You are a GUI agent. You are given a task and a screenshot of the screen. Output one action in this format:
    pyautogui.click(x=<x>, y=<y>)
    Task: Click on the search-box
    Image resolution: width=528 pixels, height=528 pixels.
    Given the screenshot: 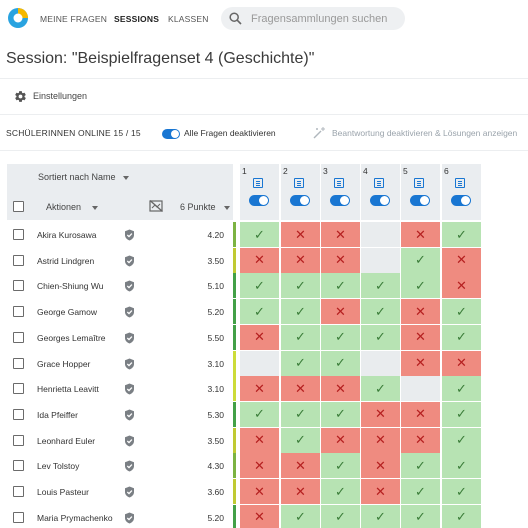 What is the action you would take?
    pyautogui.click(x=313, y=18)
    